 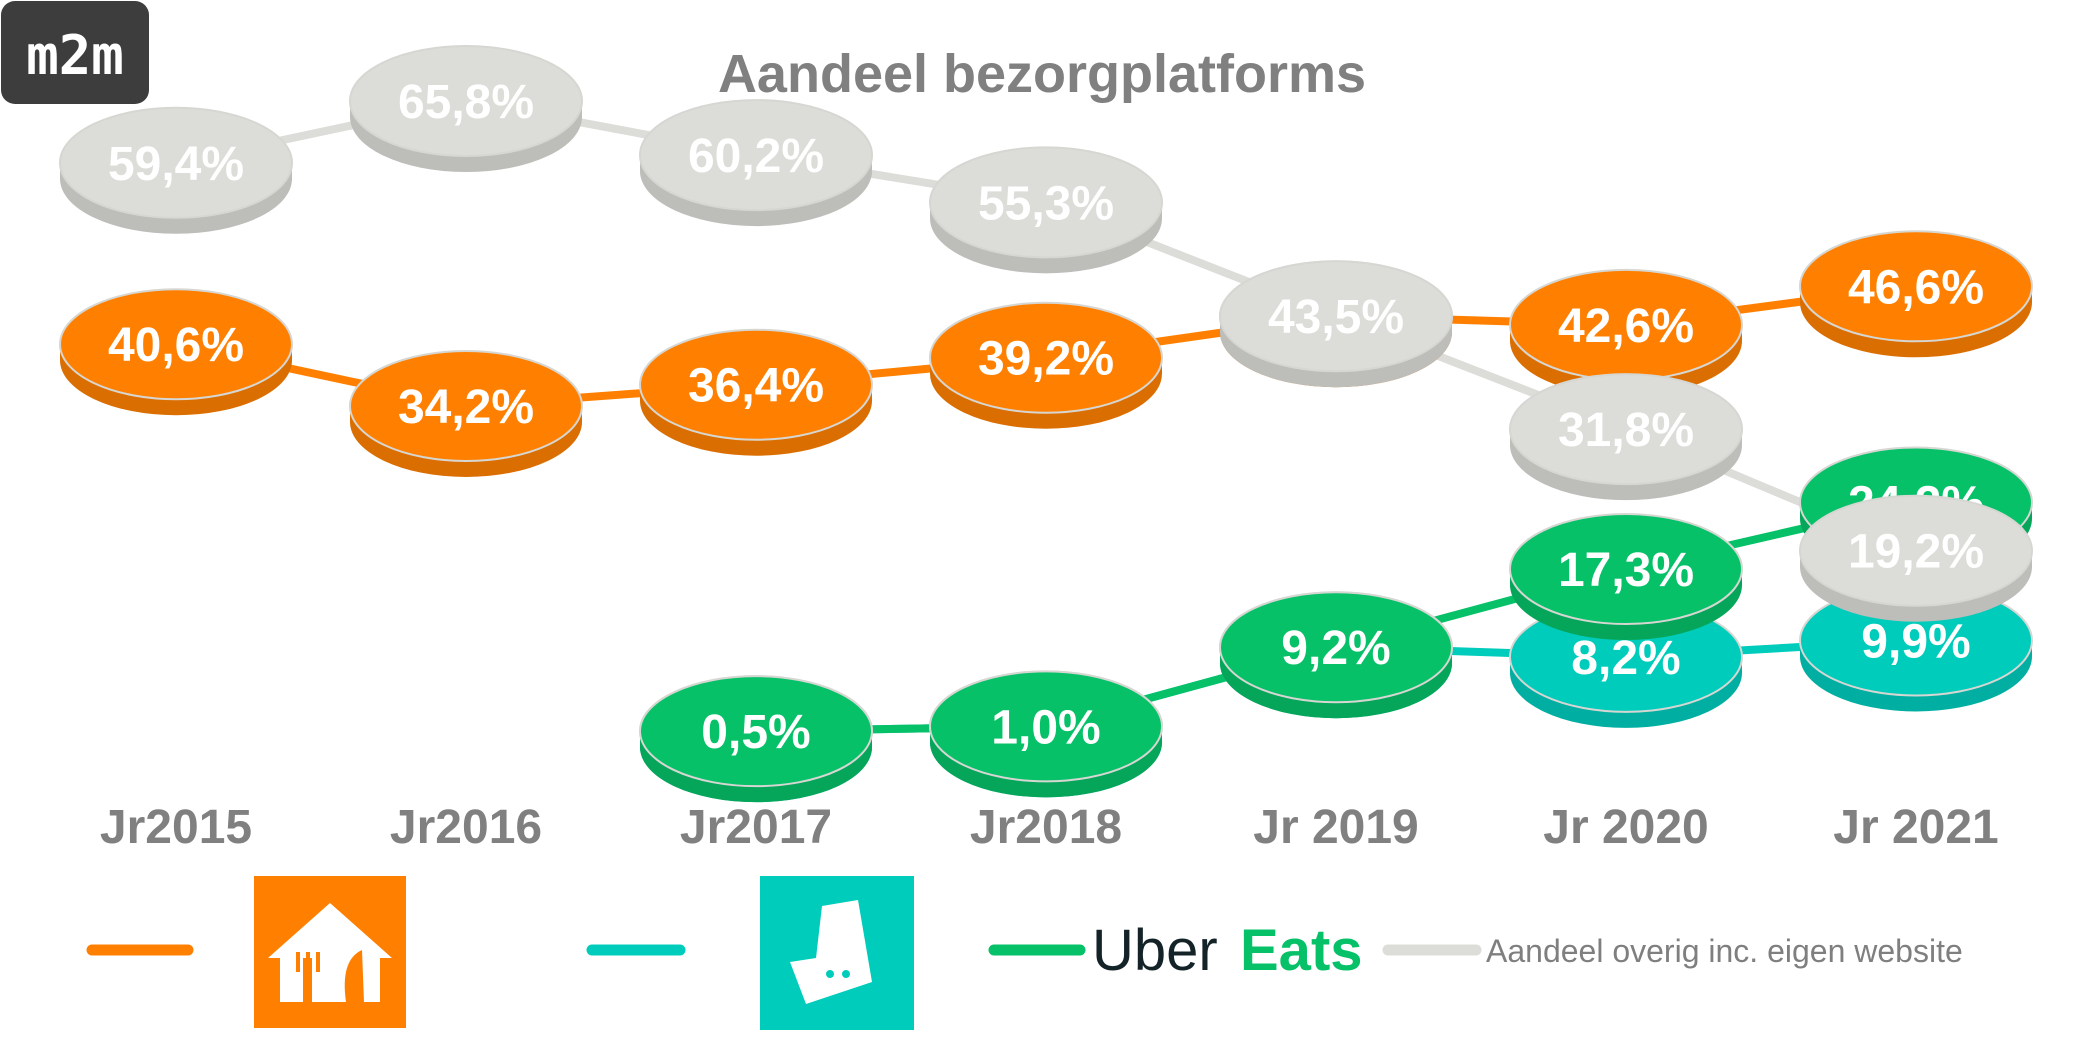 I want to click on data-label-thuisbezorgd: 46,6%, so click(x=1916, y=287).